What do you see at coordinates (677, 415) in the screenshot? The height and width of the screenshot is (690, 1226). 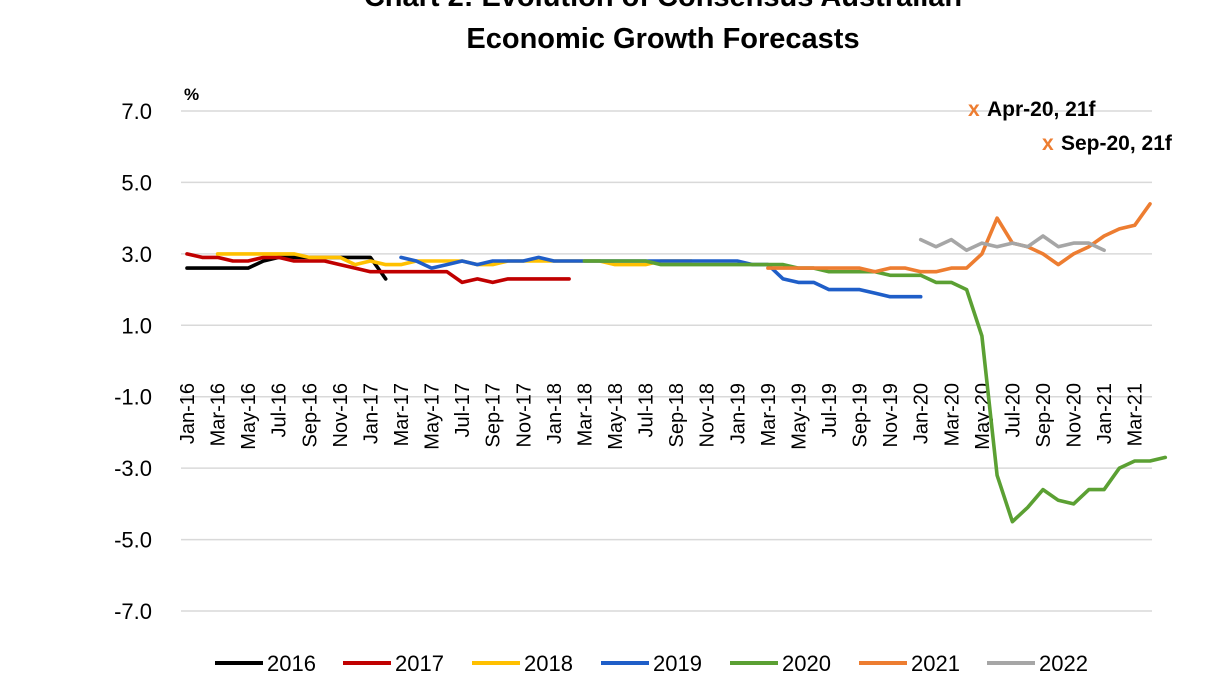 I see `x-tick-label: Sep-18` at bounding box center [677, 415].